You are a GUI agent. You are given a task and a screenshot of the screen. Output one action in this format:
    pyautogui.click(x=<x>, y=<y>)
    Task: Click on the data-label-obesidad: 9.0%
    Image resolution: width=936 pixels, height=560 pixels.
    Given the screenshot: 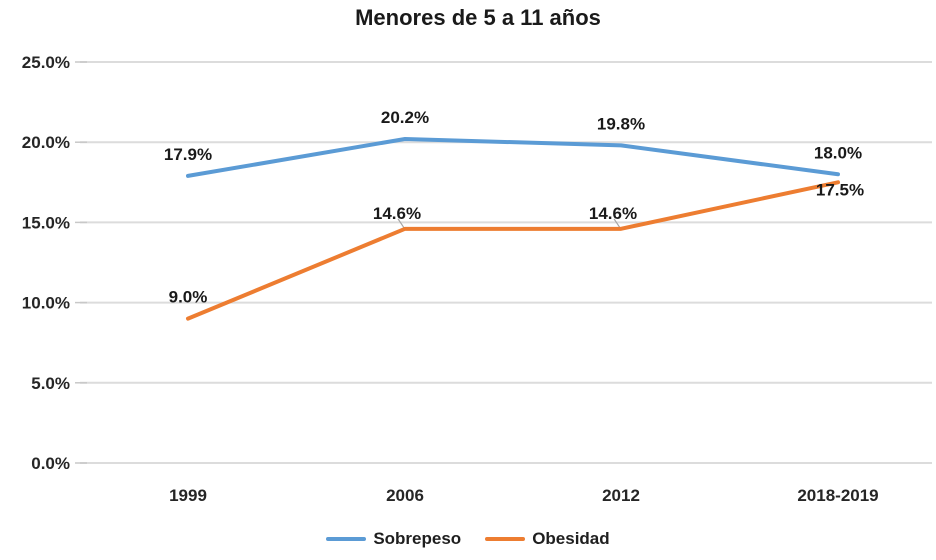 What is the action you would take?
    pyautogui.click(x=188, y=297)
    